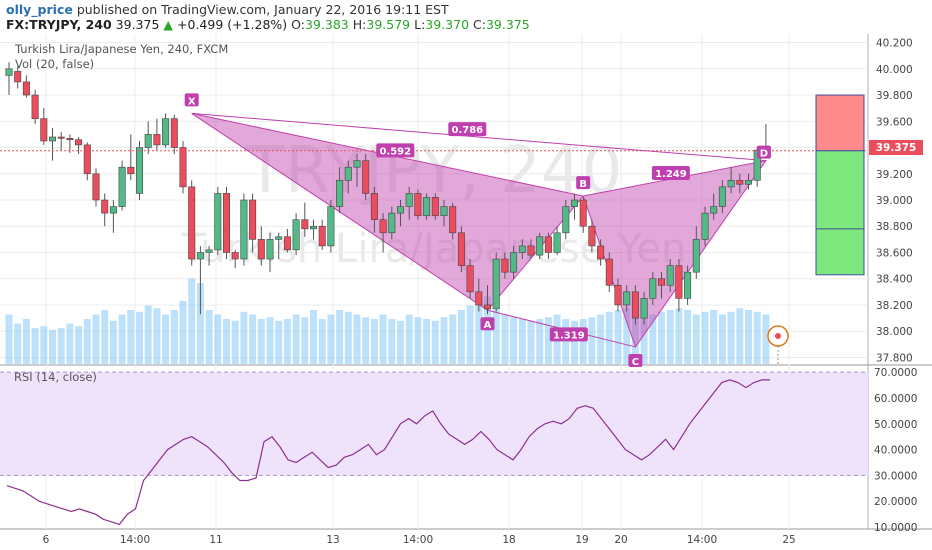 The height and width of the screenshot is (550, 932). I want to click on price-tick-label: 39.200, so click(894, 175).